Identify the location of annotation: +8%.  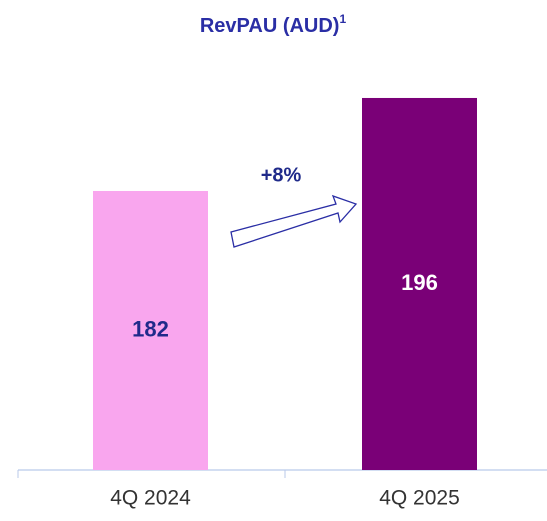
(281, 175).